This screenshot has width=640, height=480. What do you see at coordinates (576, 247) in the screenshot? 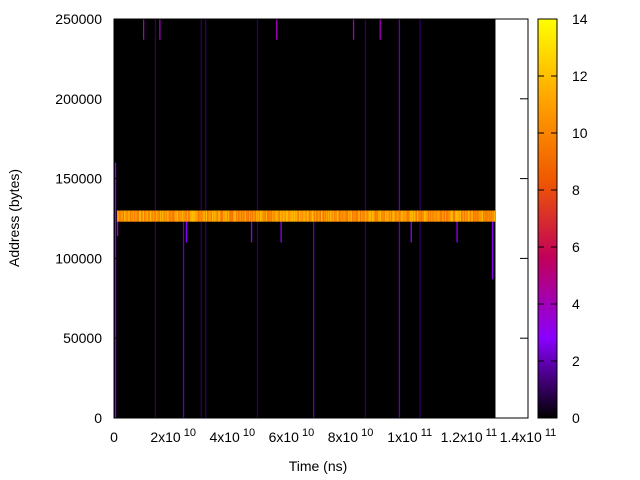
I see `colorbar-tick-label: 6` at bounding box center [576, 247].